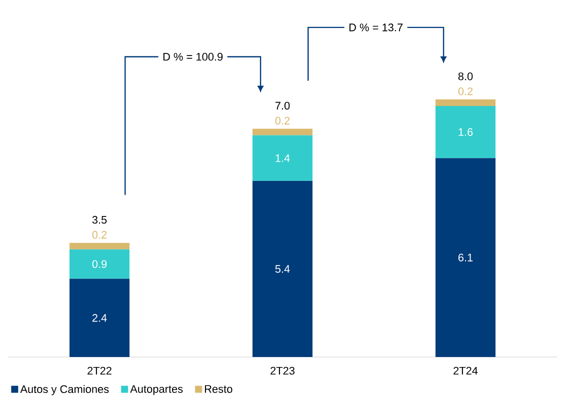 The height and width of the screenshot is (419, 561). I want to click on data-label: 1.4, so click(283, 158).